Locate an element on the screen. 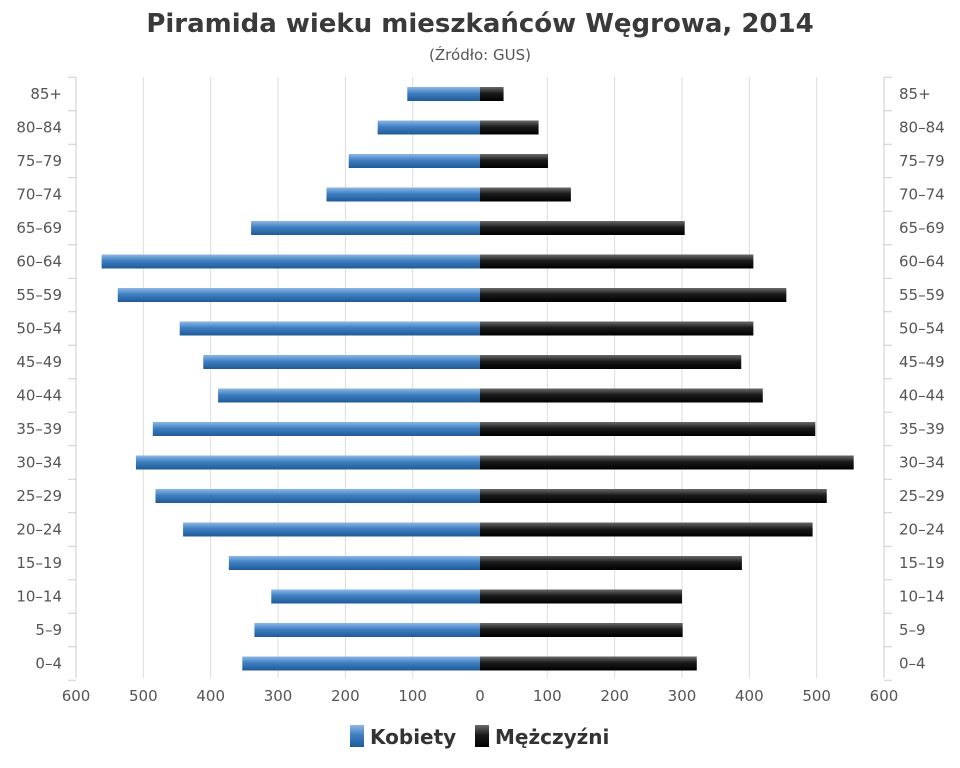  y-tick-label-left: 0–4 is located at coordinates (48, 664).